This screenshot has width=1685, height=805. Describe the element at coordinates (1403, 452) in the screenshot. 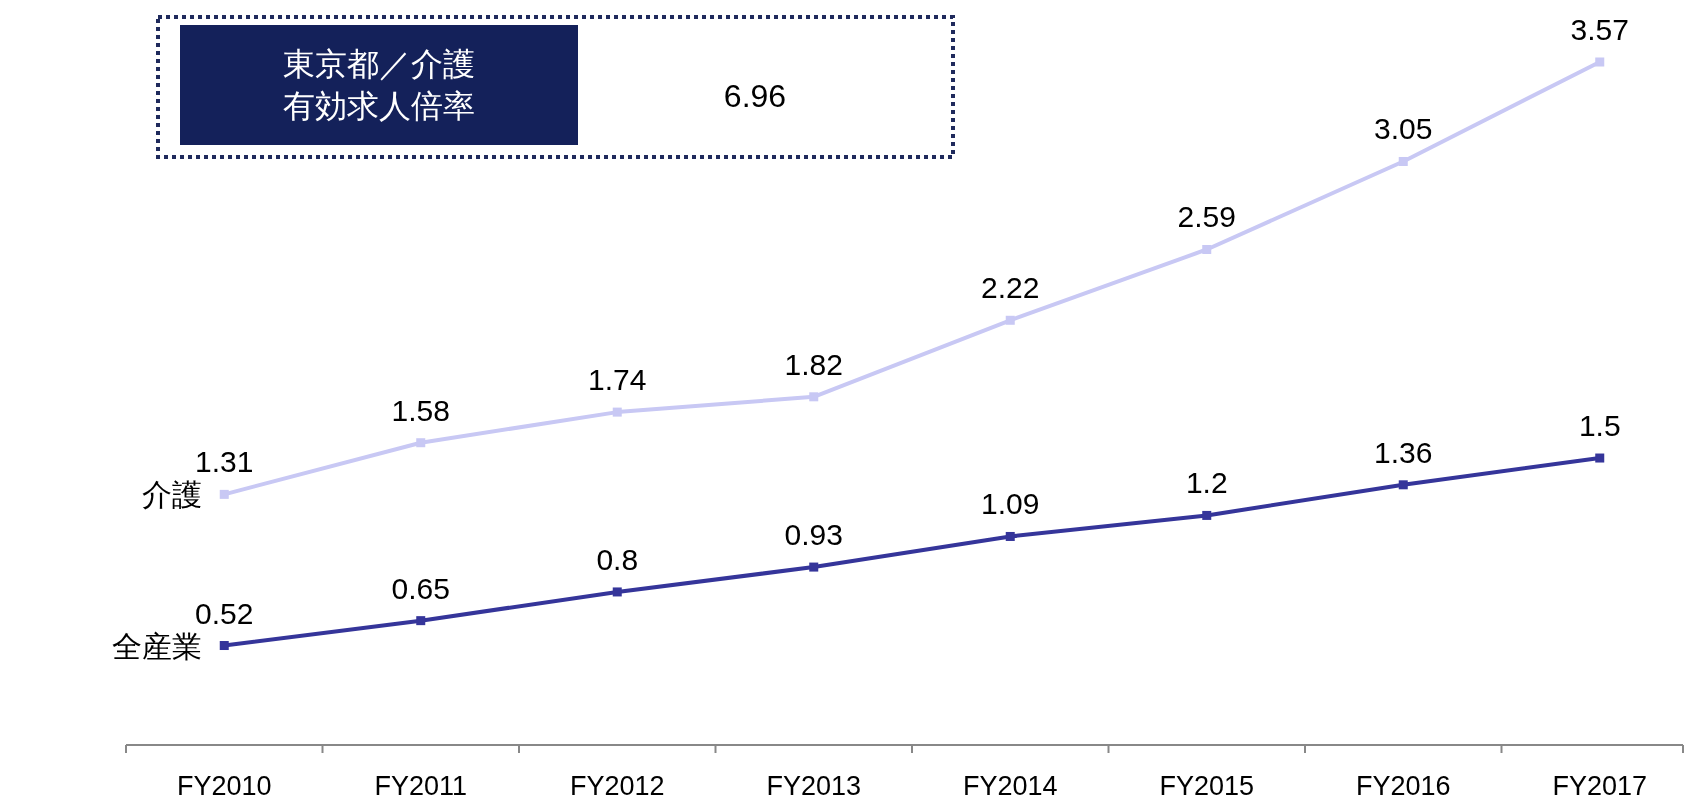

I see `data-label: 1.36` at that location.